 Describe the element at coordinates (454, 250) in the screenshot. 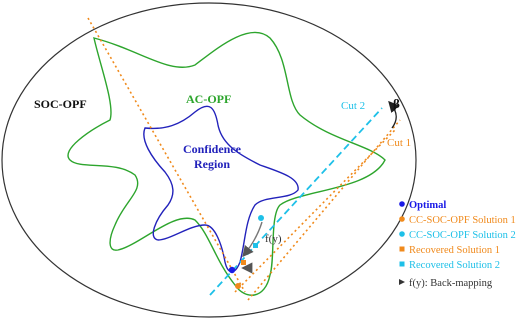

I see `legend-recovered-1-label: Recovered Solution 1` at that location.